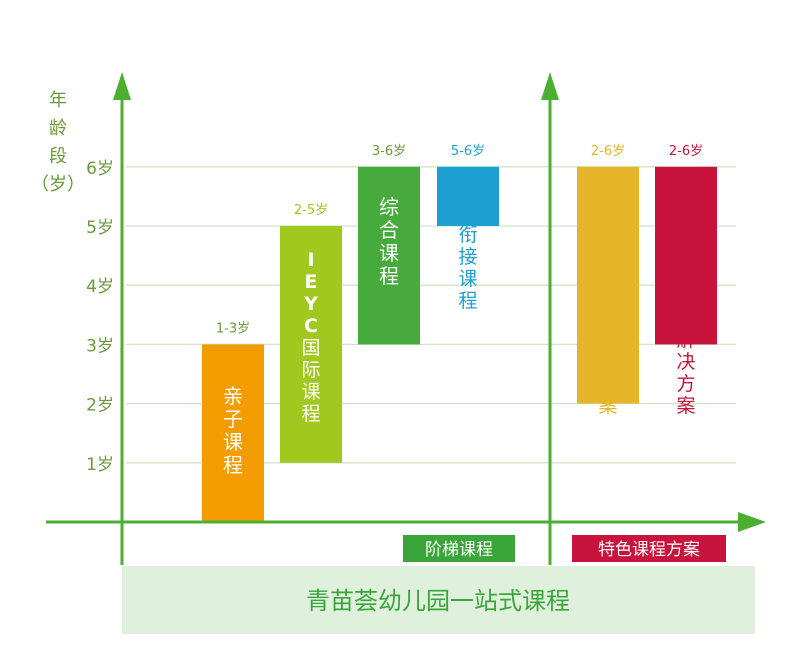 Image resolution: width=800 pixels, height=670 pixels. Describe the element at coordinates (311, 326) in the screenshot. I see `bar-text-char: C` at that location.